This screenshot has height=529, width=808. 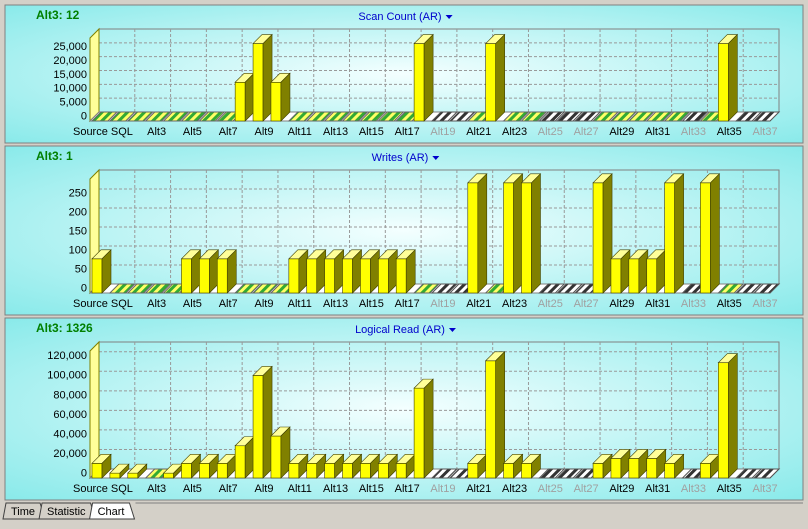 What do you see at coordinates (621, 304) in the screenshot?
I see `x-tick-label: Alt29` at bounding box center [621, 304].